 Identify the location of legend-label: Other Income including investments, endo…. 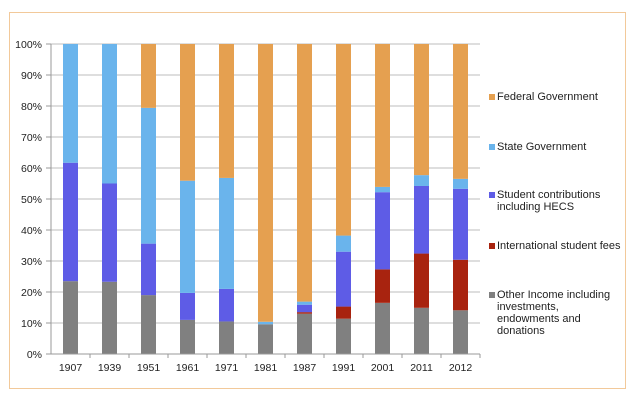
(554, 313).